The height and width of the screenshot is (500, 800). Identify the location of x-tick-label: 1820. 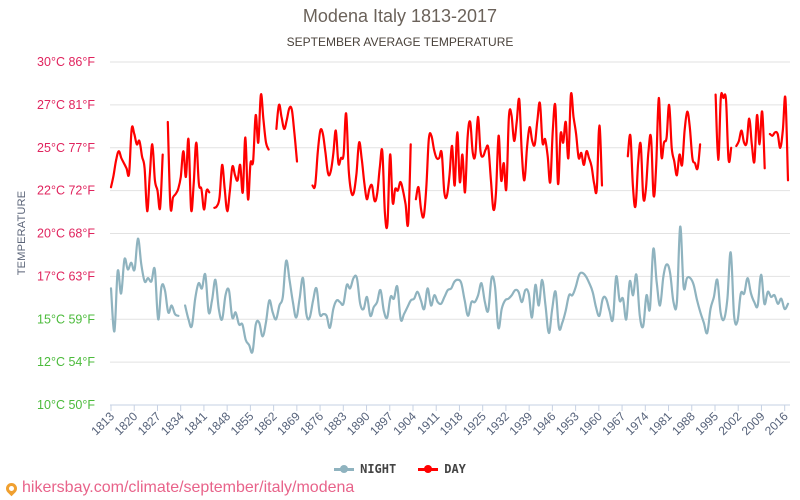
(126, 423).